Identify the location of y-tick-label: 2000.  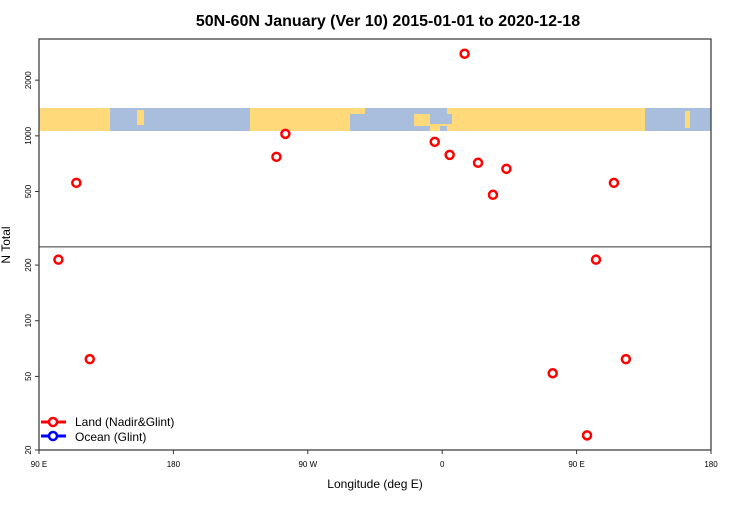
(28, 80).